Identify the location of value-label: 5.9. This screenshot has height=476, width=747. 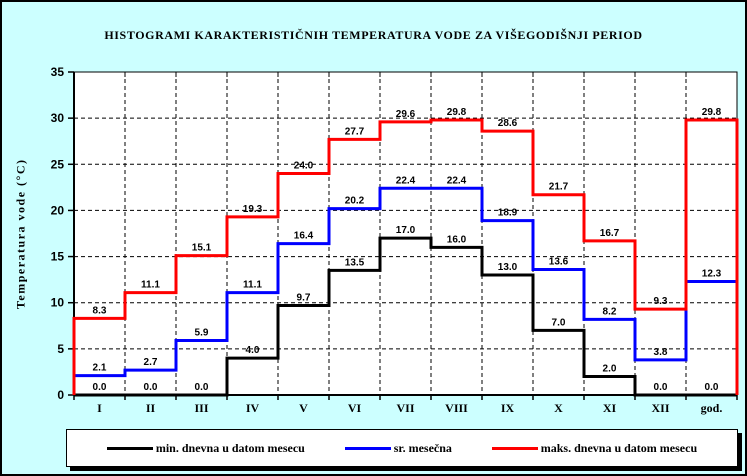
(202, 333).